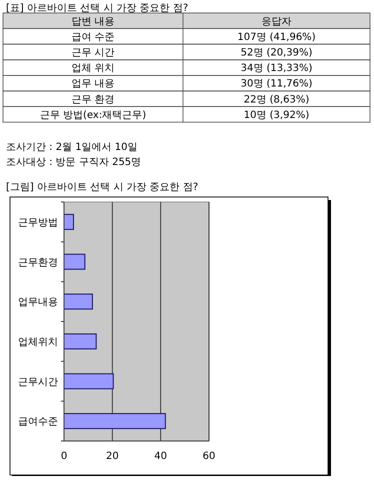  Describe the element at coordinates (38, 422) in the screenshot. I see `y-tick-label: 급여수준` at that location.